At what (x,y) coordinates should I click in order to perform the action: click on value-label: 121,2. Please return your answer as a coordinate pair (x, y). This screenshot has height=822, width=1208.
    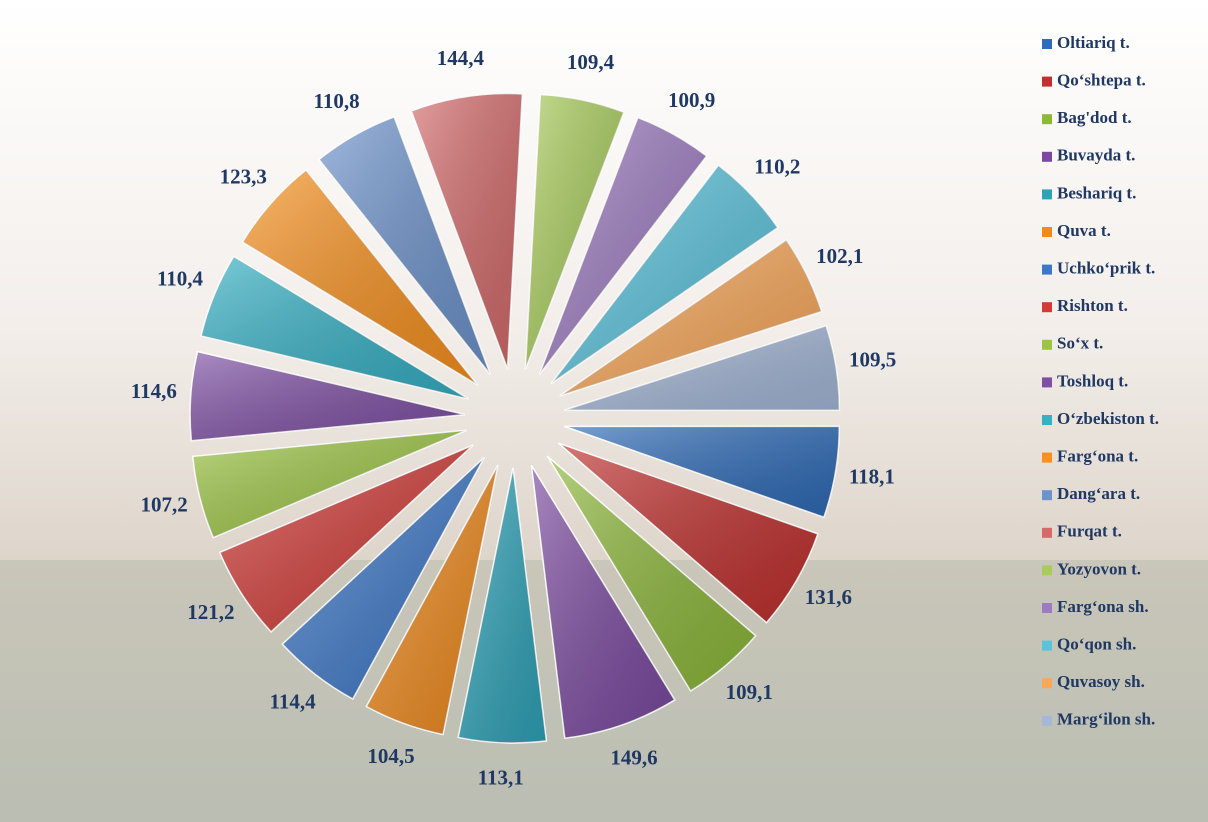
    Looking at the image, I should click on (210, 612).